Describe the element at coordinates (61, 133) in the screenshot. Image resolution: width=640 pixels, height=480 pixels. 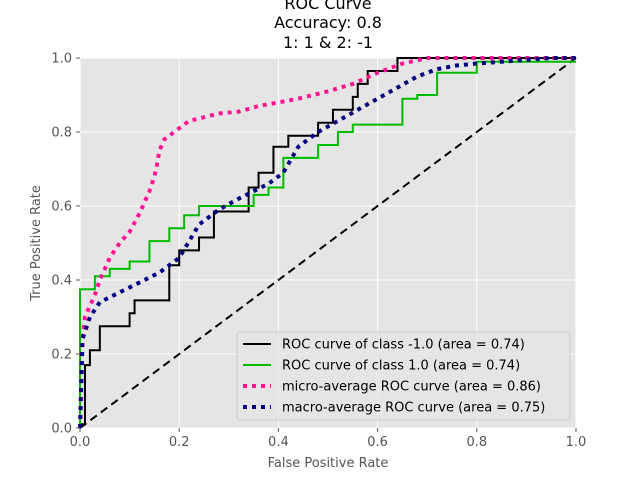
I see `y-tick-label-4: 0.8` at that location.